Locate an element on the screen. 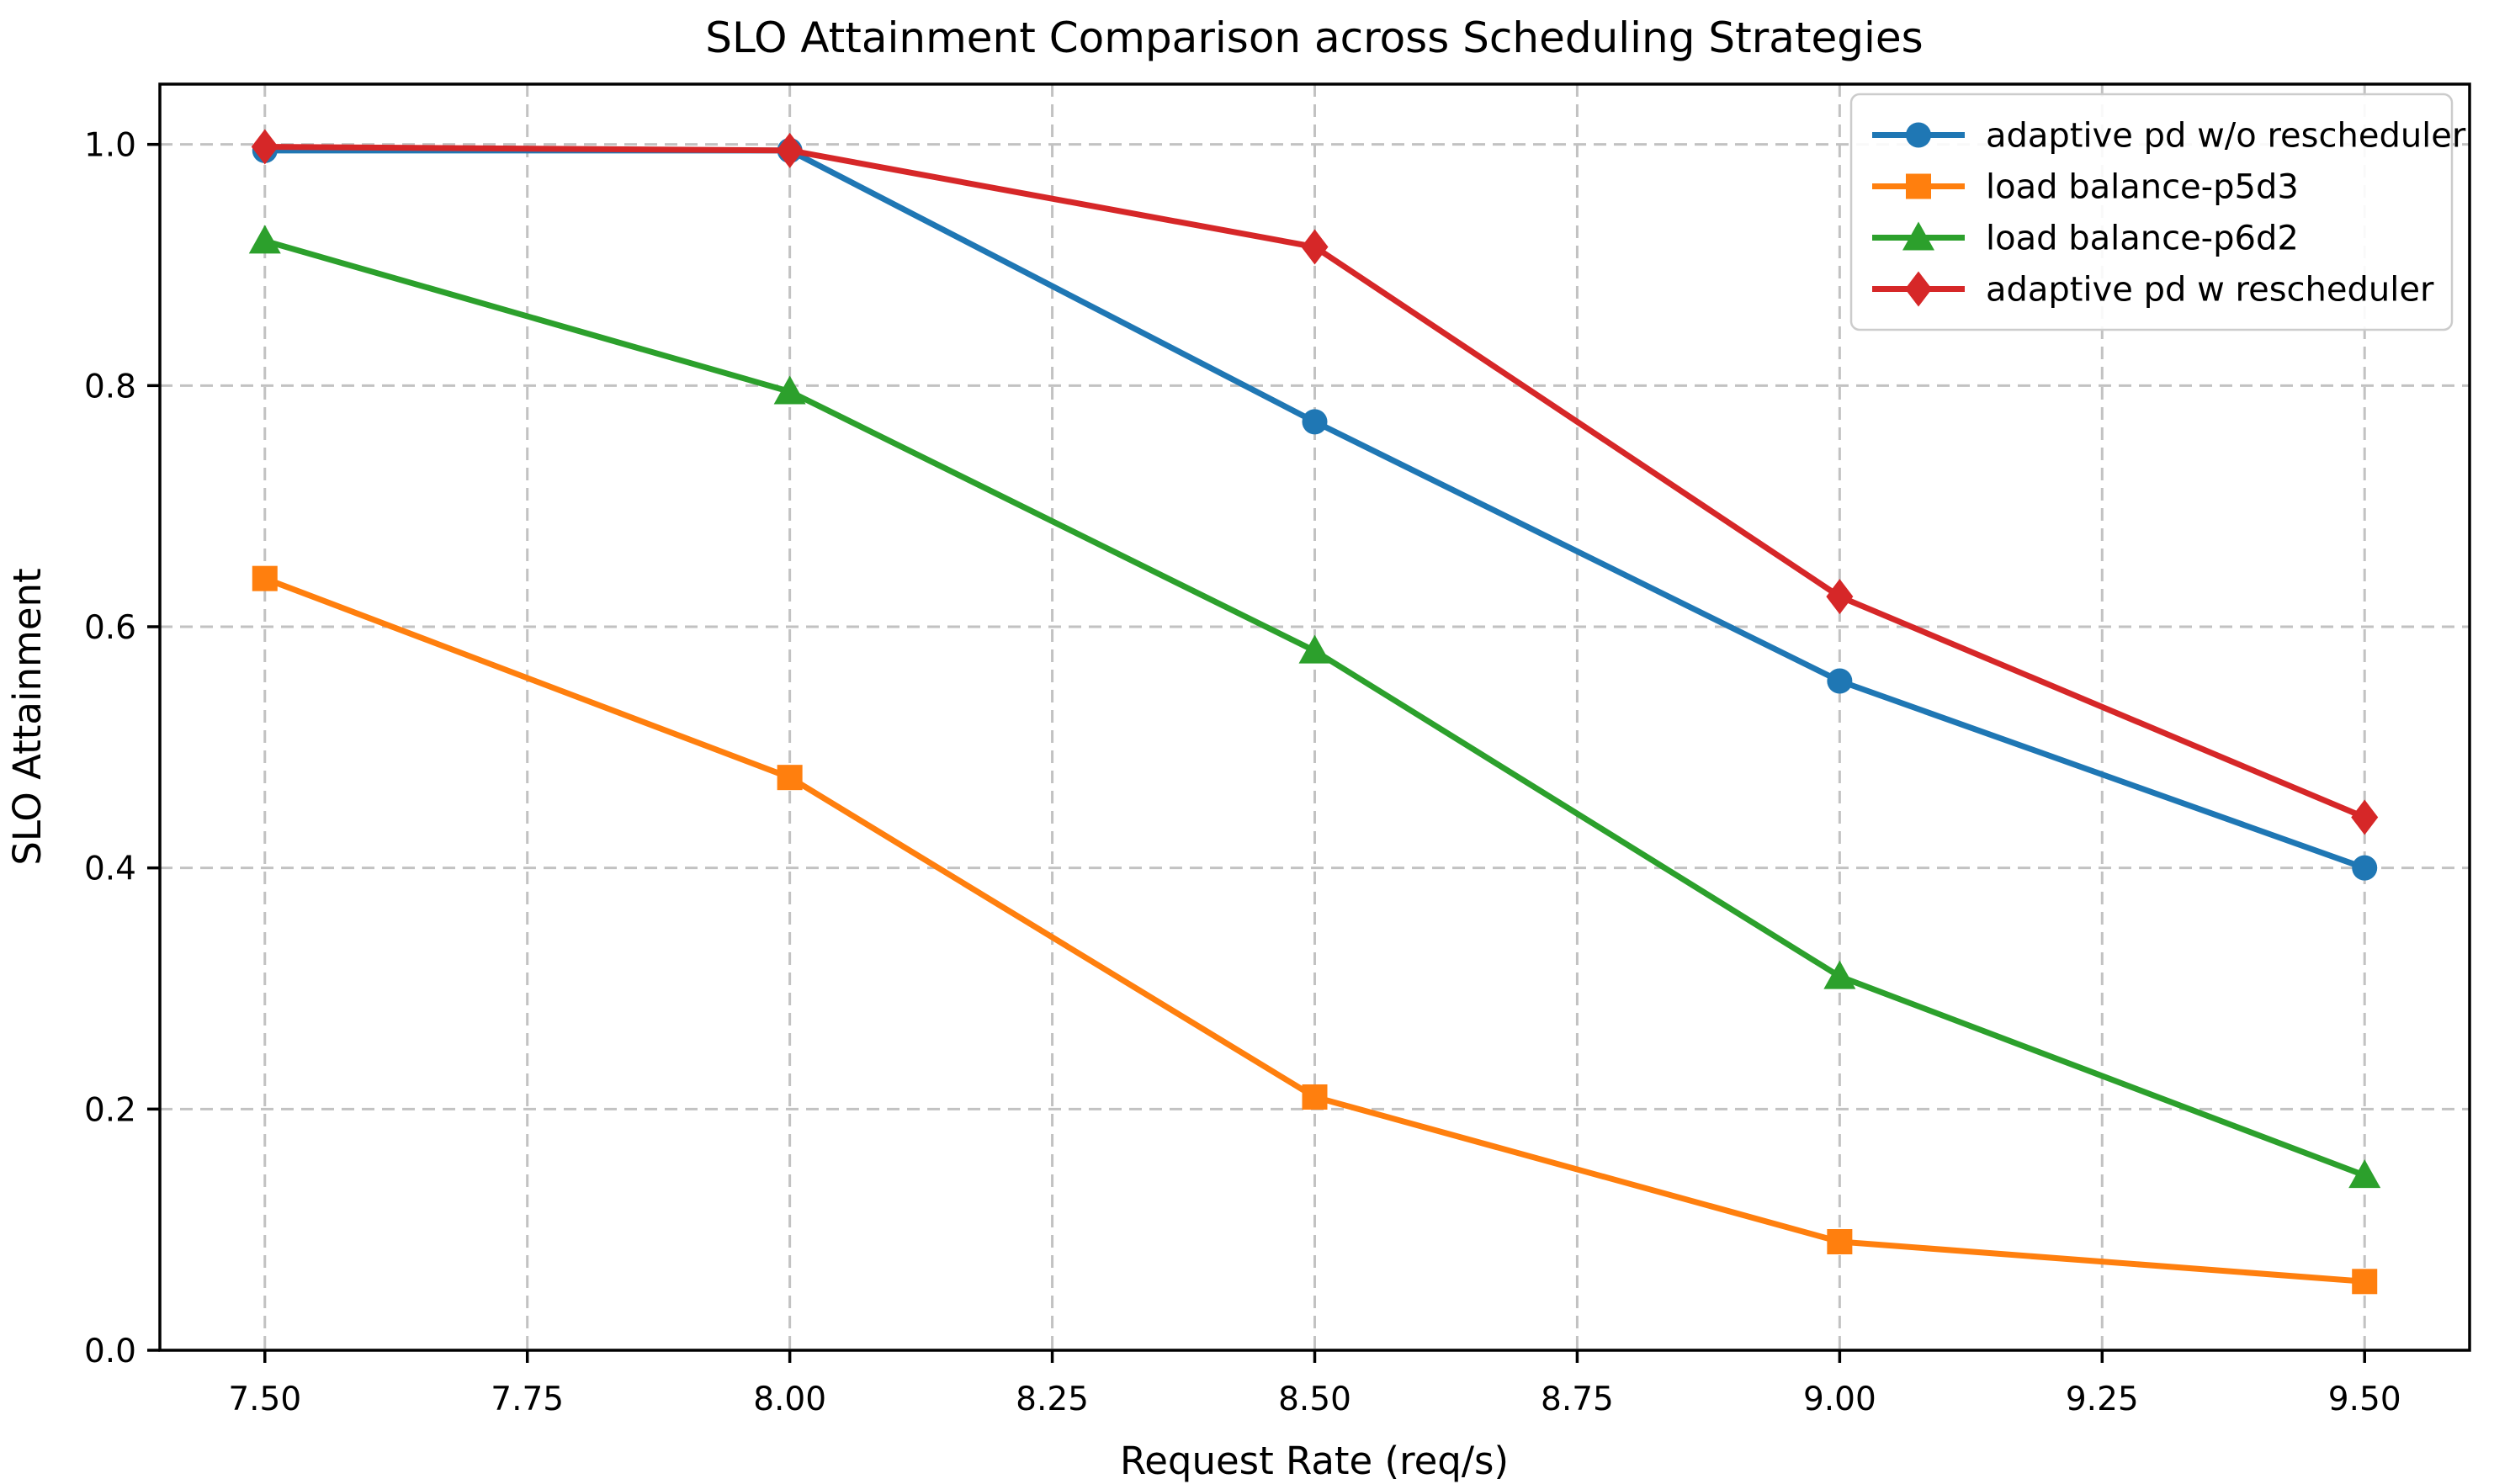 The width and height of the screenshot is (2494, 1484). legend-swatch-load-balance-p5d3 is located at coordinates (1919, 186).